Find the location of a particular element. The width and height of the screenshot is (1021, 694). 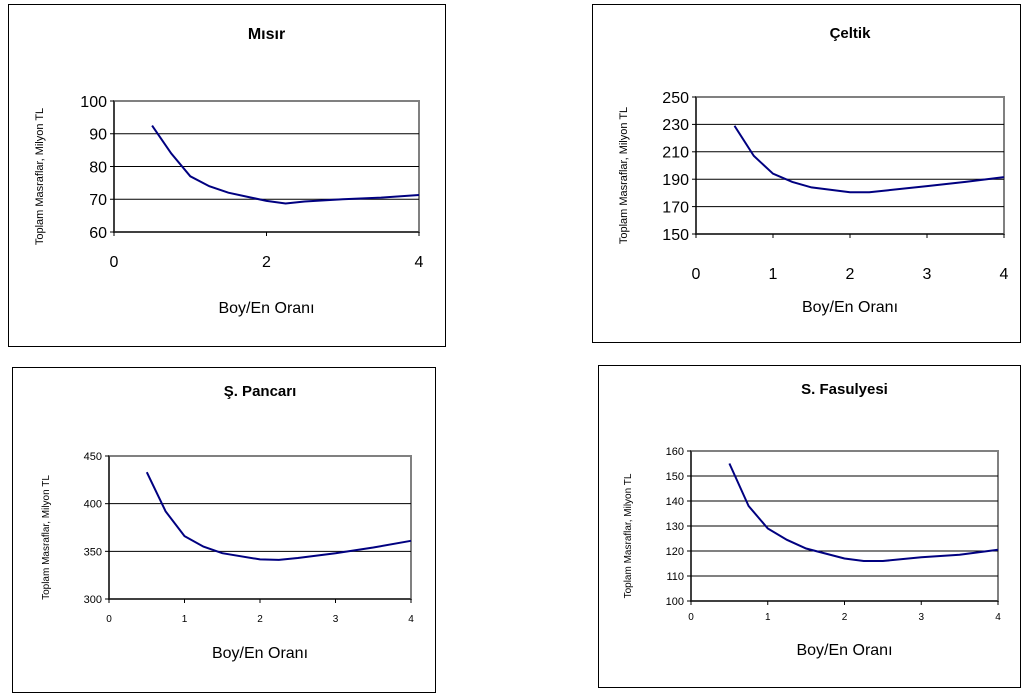

y-tick-label: 120 is located at coordinates (675, 552).